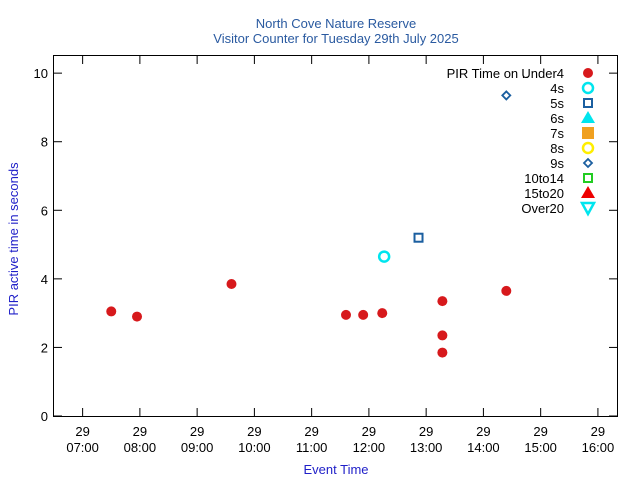 The image size is (640, 480). Describe the element at coordinates (588, 117) in the screenshot. I see `legend-marker-6s` at that location.